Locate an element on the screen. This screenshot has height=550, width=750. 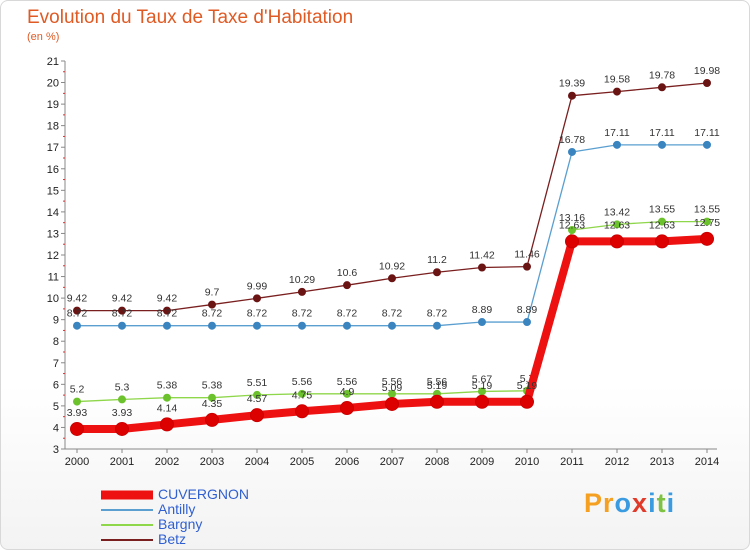
data-label-cuvergnon: 12.75 is located at coordinates (707, 223).